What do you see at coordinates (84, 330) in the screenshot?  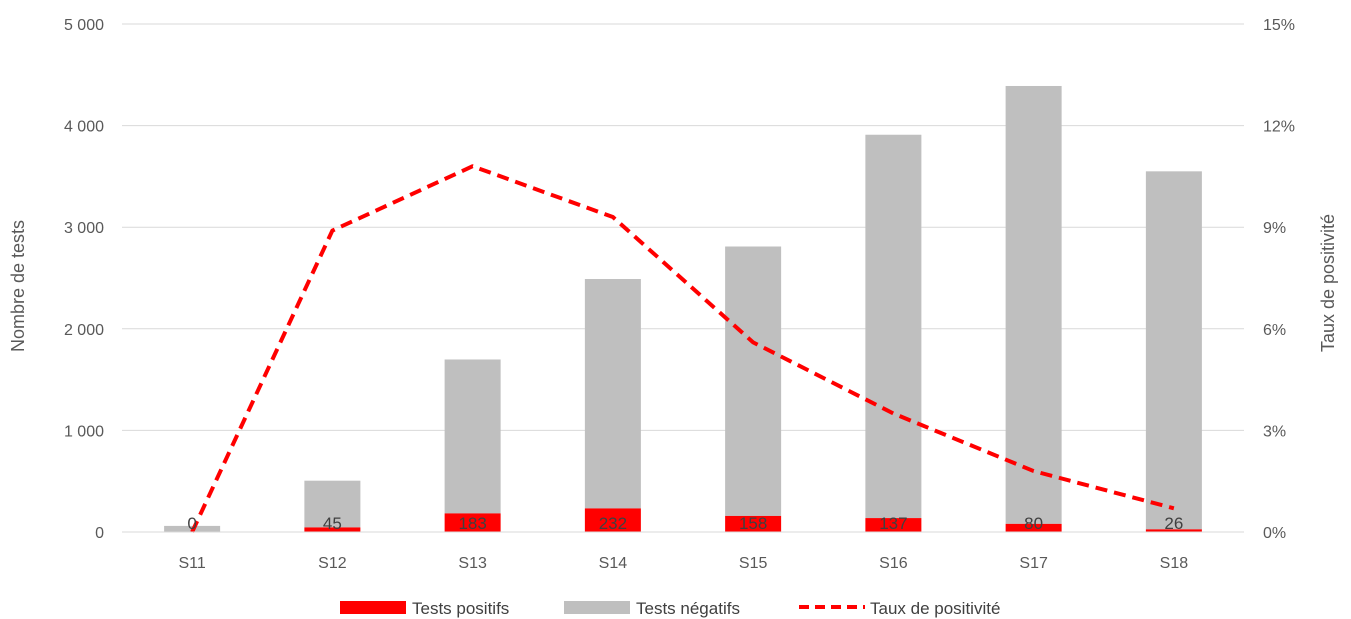 I see `y-tick-label: 2 000` at bounding box center [84, 330].